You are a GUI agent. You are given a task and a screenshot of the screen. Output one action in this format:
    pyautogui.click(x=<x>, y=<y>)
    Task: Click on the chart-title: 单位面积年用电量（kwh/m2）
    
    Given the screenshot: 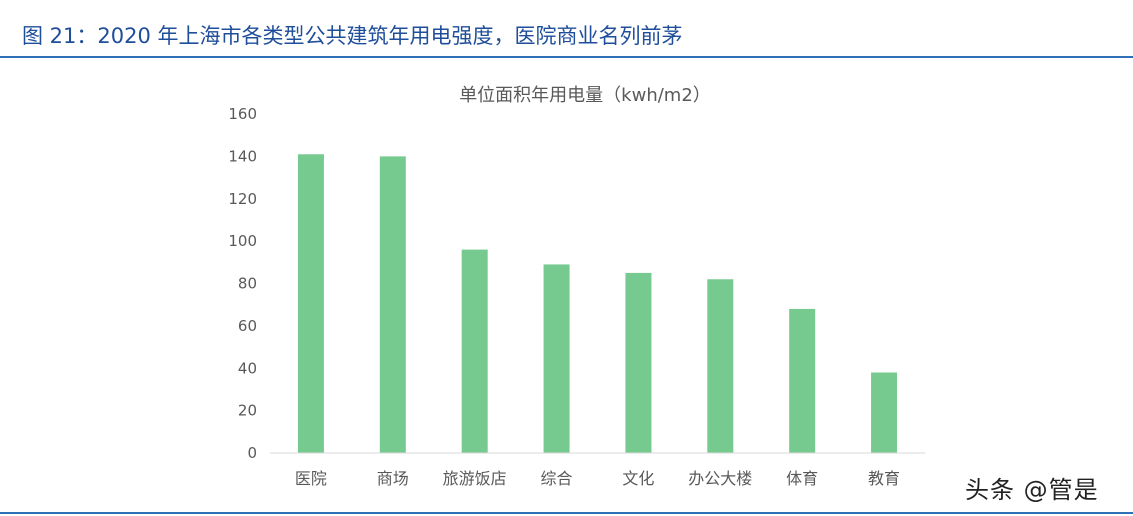 What is the action you would take?
    pyautogui.click(x=585, y=95)
    